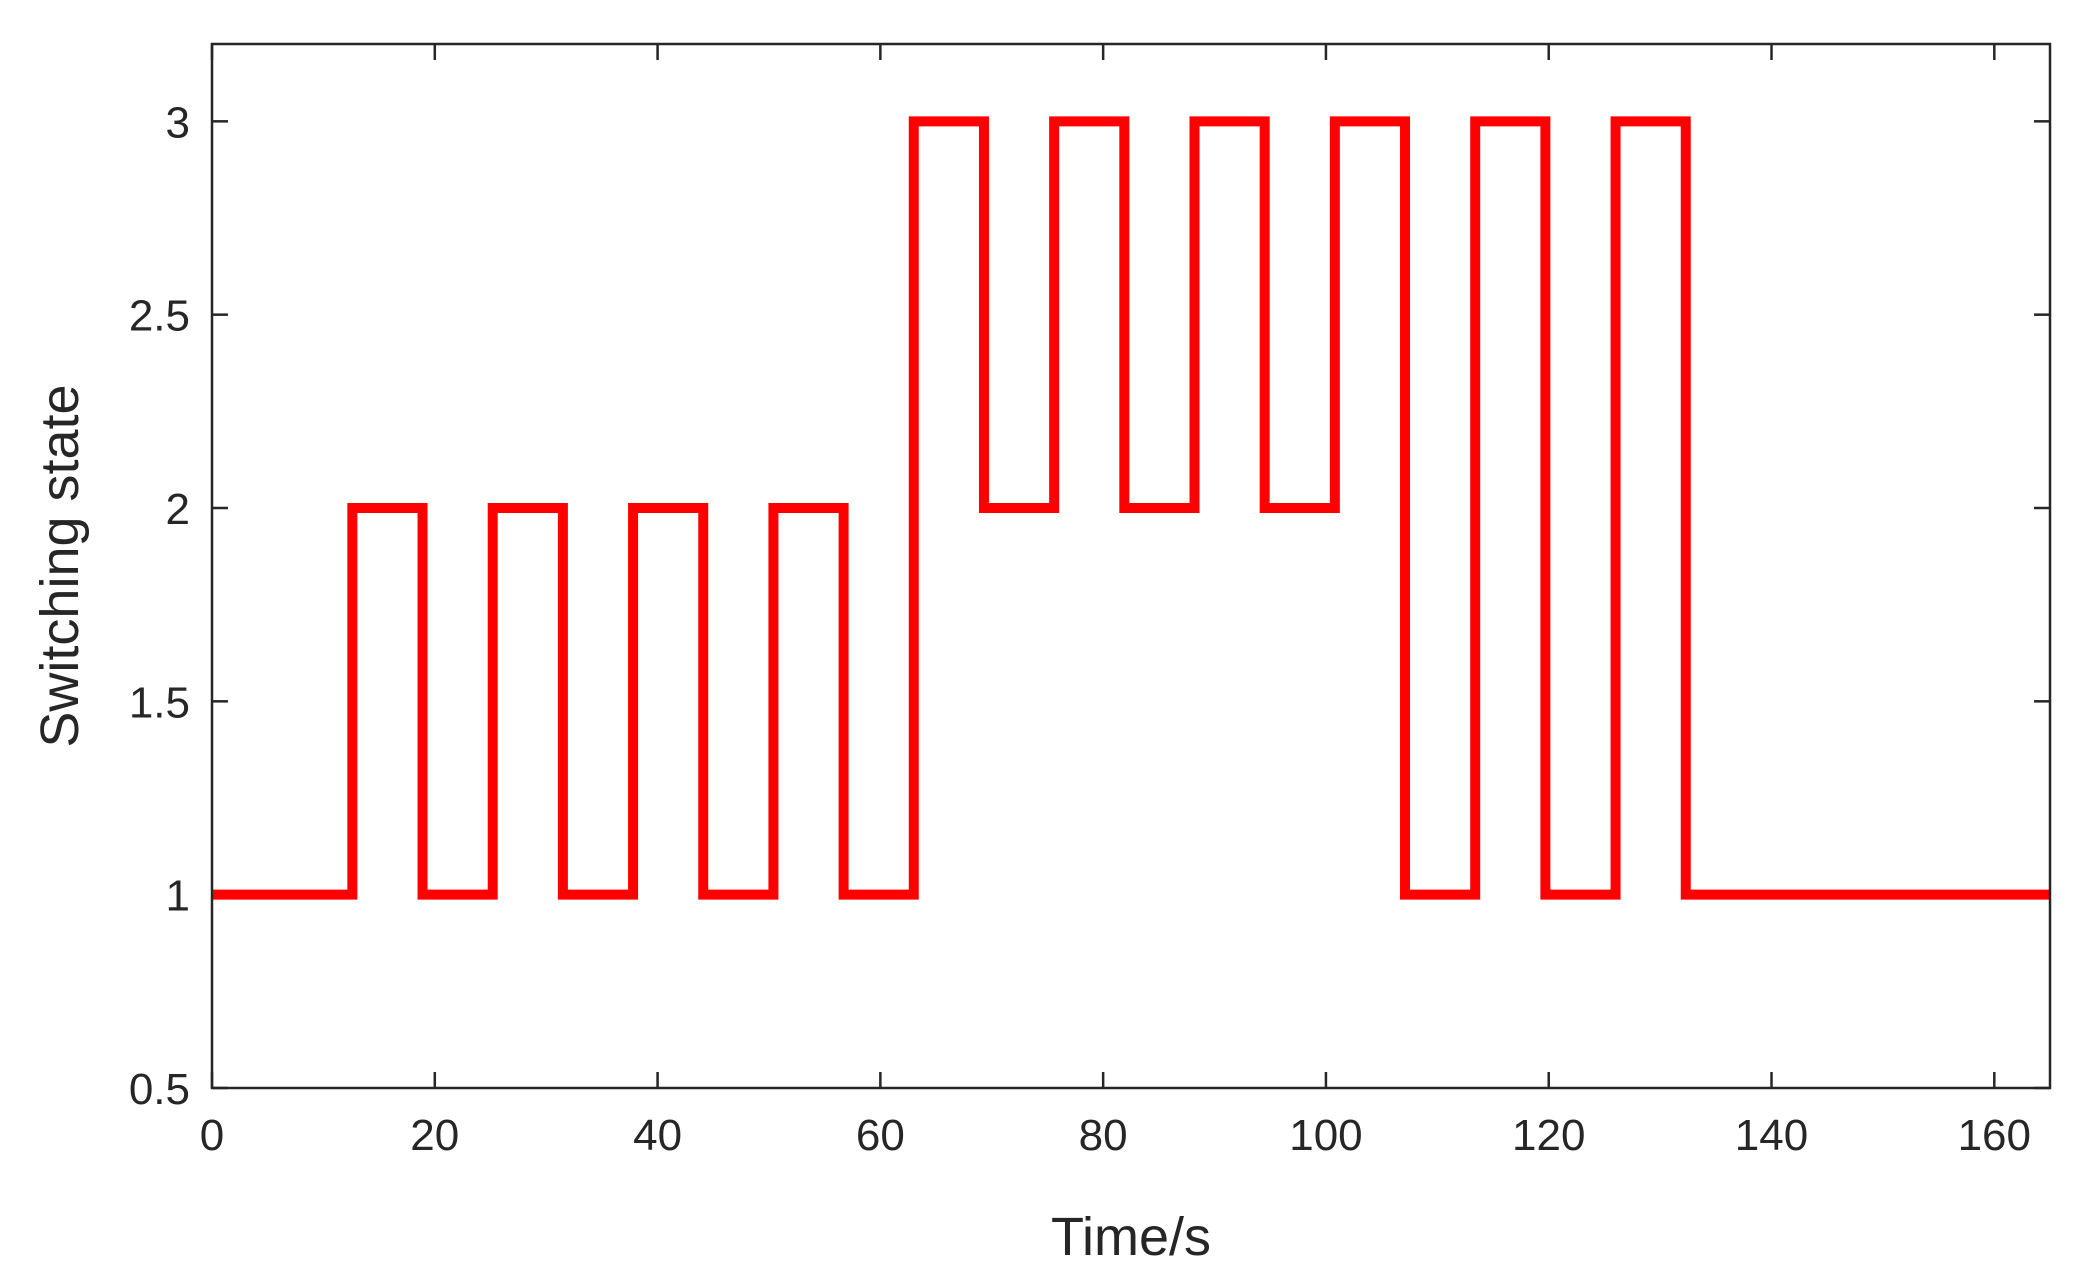  I want to click on x-tick-label: 140, so click(1771, 1135).